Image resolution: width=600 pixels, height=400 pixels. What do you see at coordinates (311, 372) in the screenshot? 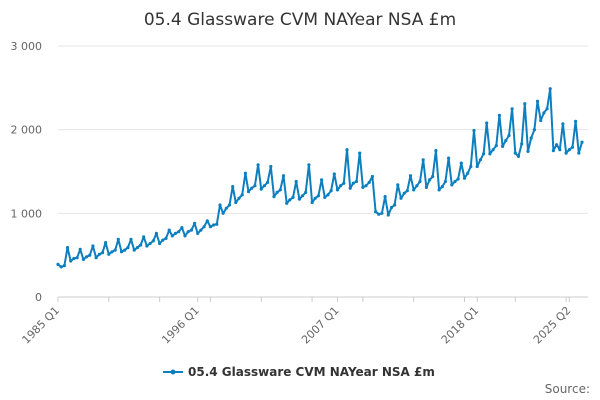
I see `legend-label: 05.4 Glassware CVM NAYear NSA £m` at bounding box center [311, 372].